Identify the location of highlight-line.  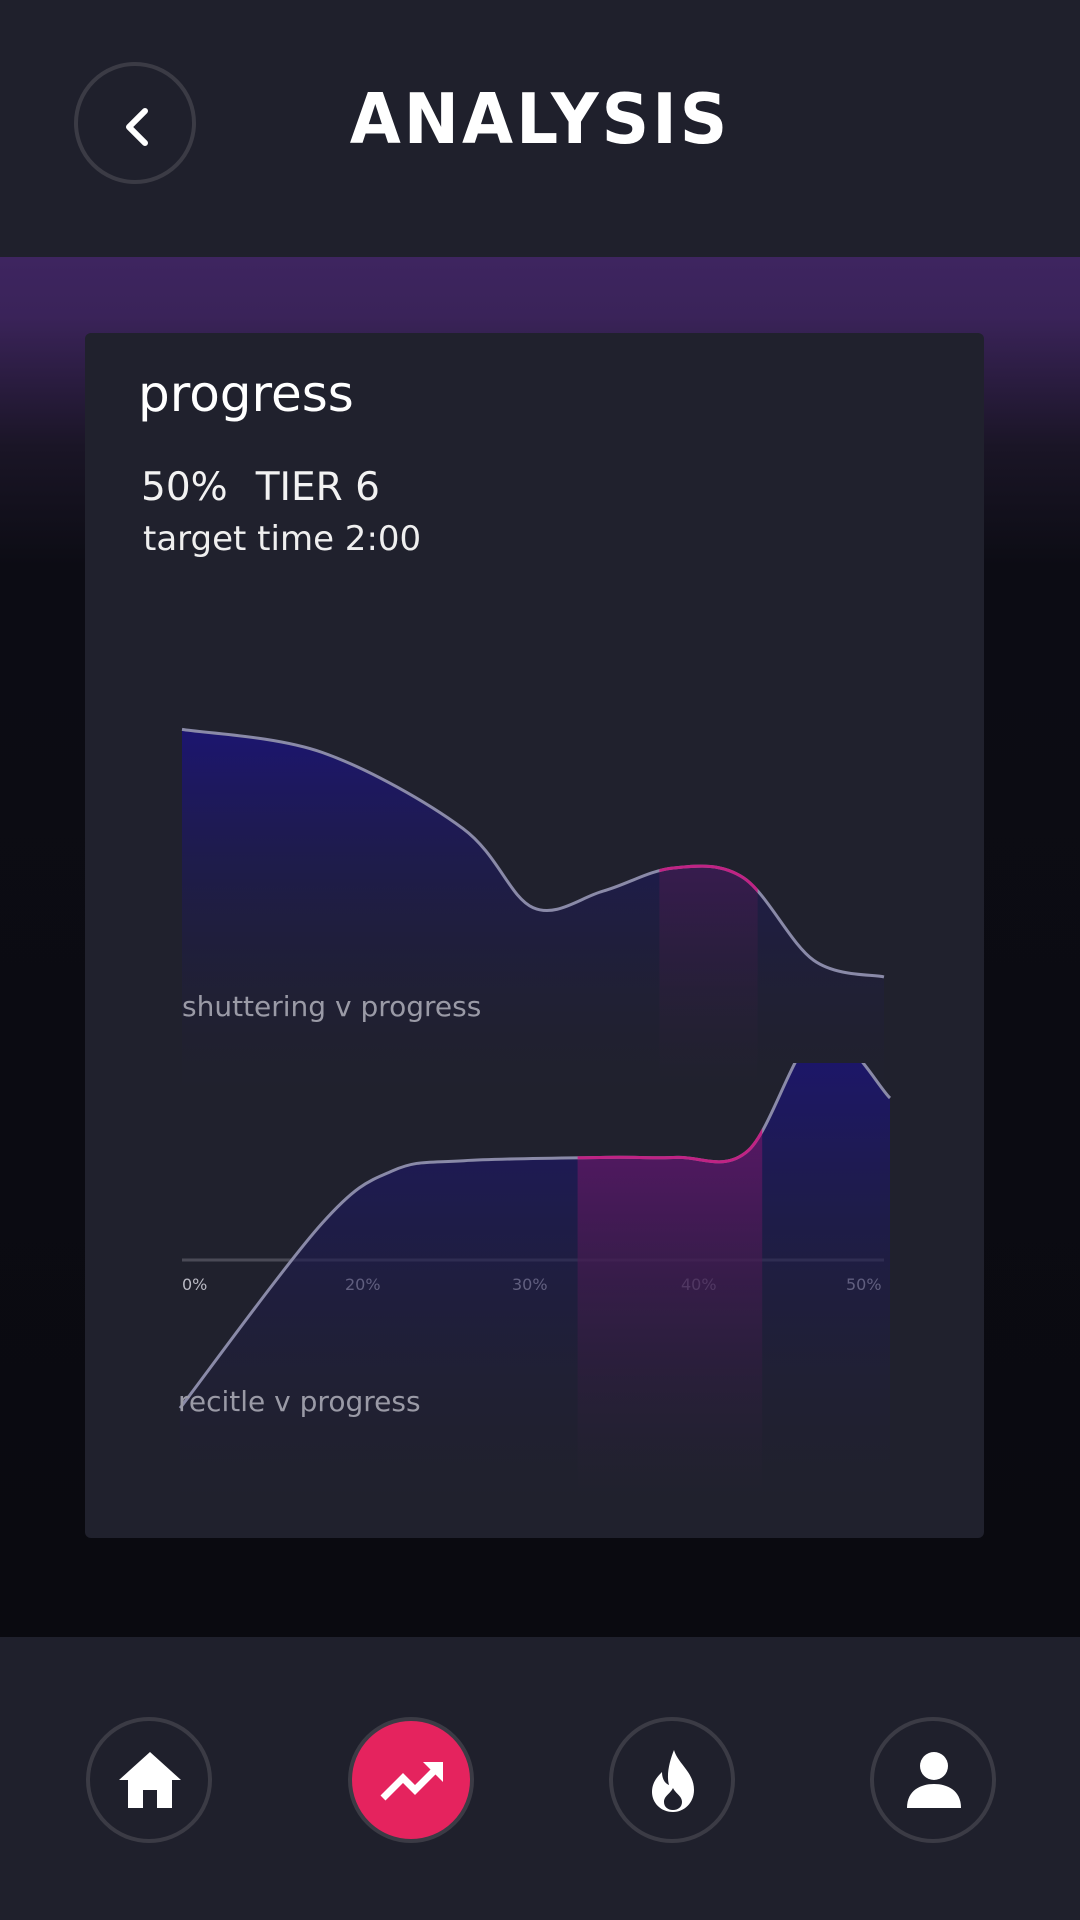
(670, 1146).